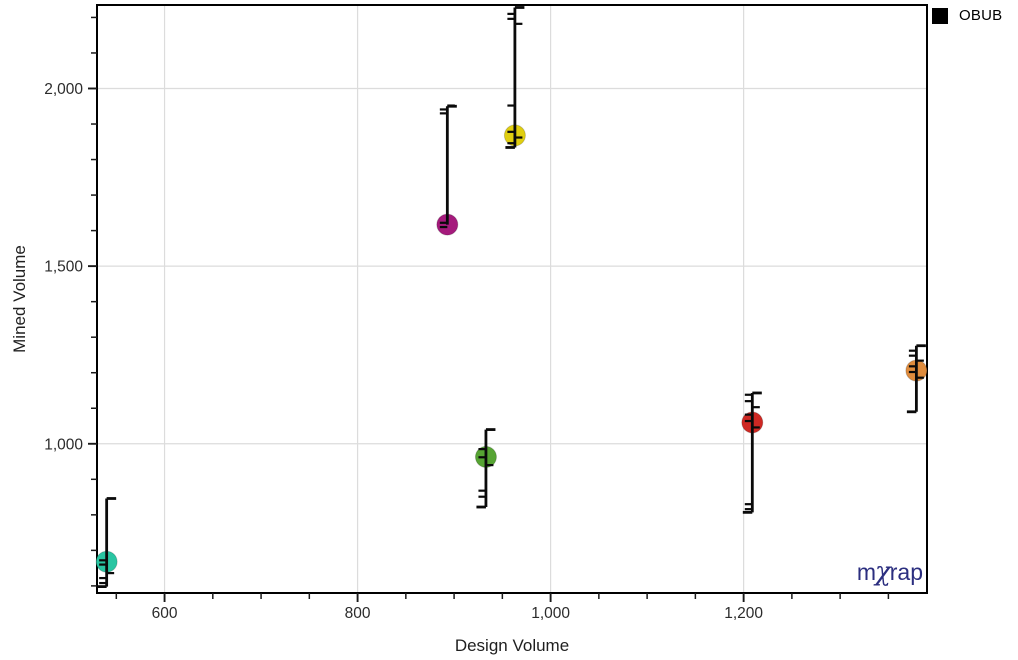 Image resolution: width=1018 pixels, height=660 pixels. I want to click on mxrap-logo: mχrap, so click(890, 572).